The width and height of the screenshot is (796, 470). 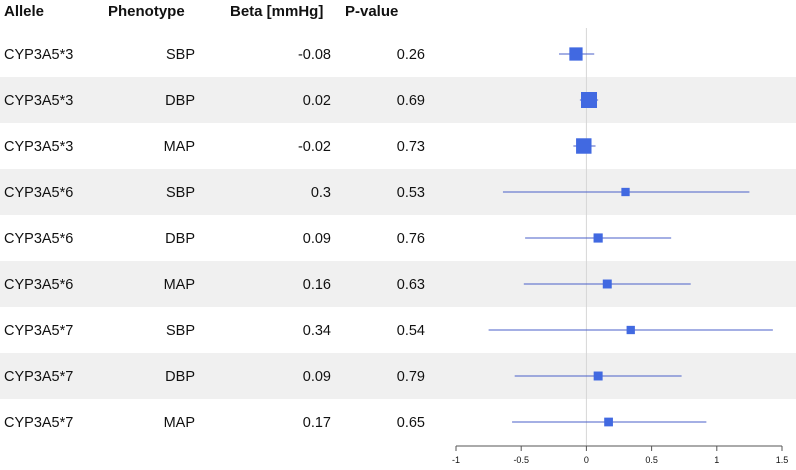 What do you see at coordinates (411, 377) in the screenshot?
I see `pvalue-cell: 0.79` at bounding box center [411, 377].